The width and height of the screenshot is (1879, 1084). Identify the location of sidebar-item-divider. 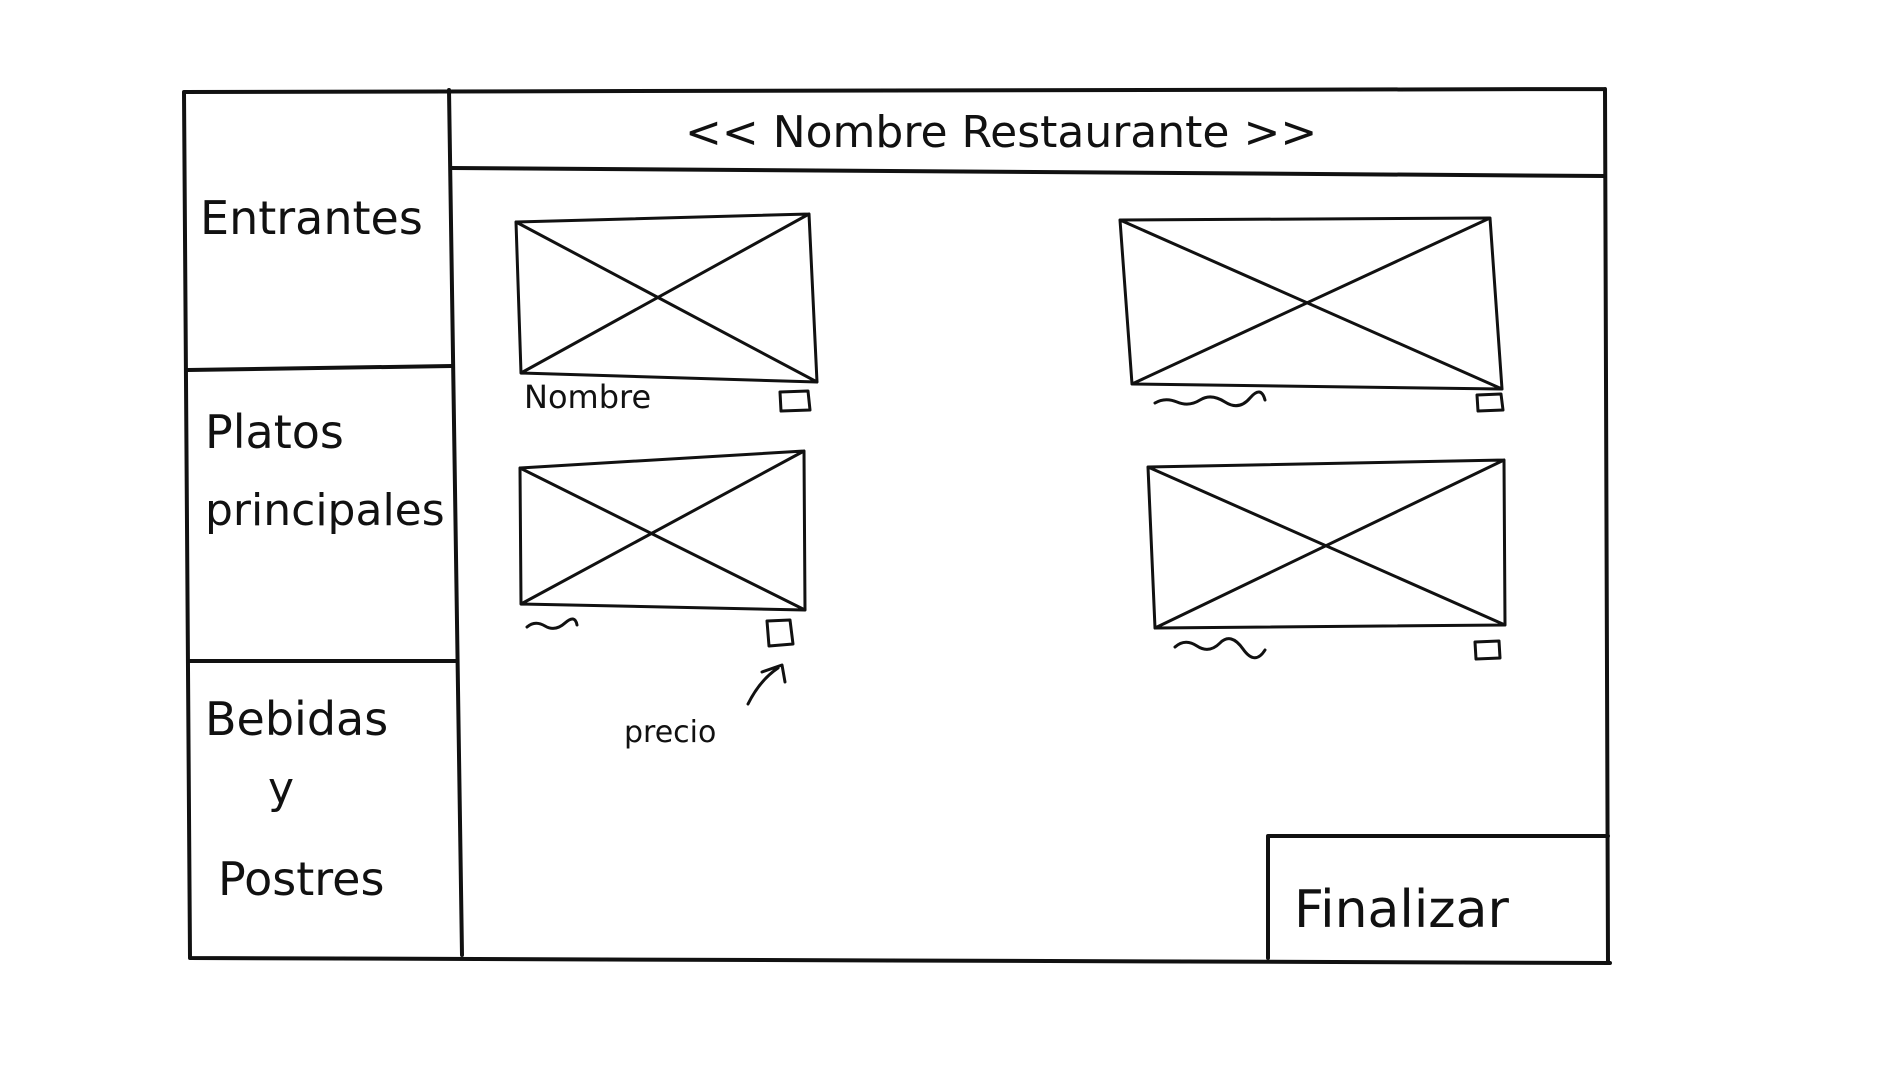
(320, 368).